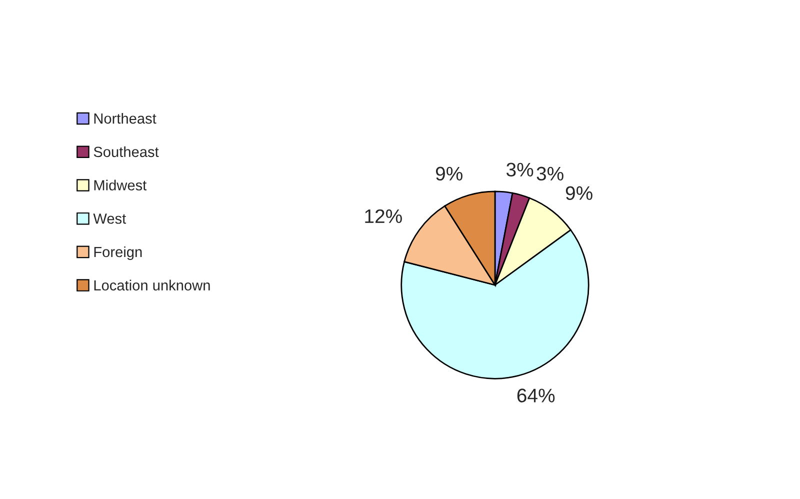 Image resolution: width=800 pixels, height=499 pixels. I want to click on data-label: 12%, so click(383, 216).